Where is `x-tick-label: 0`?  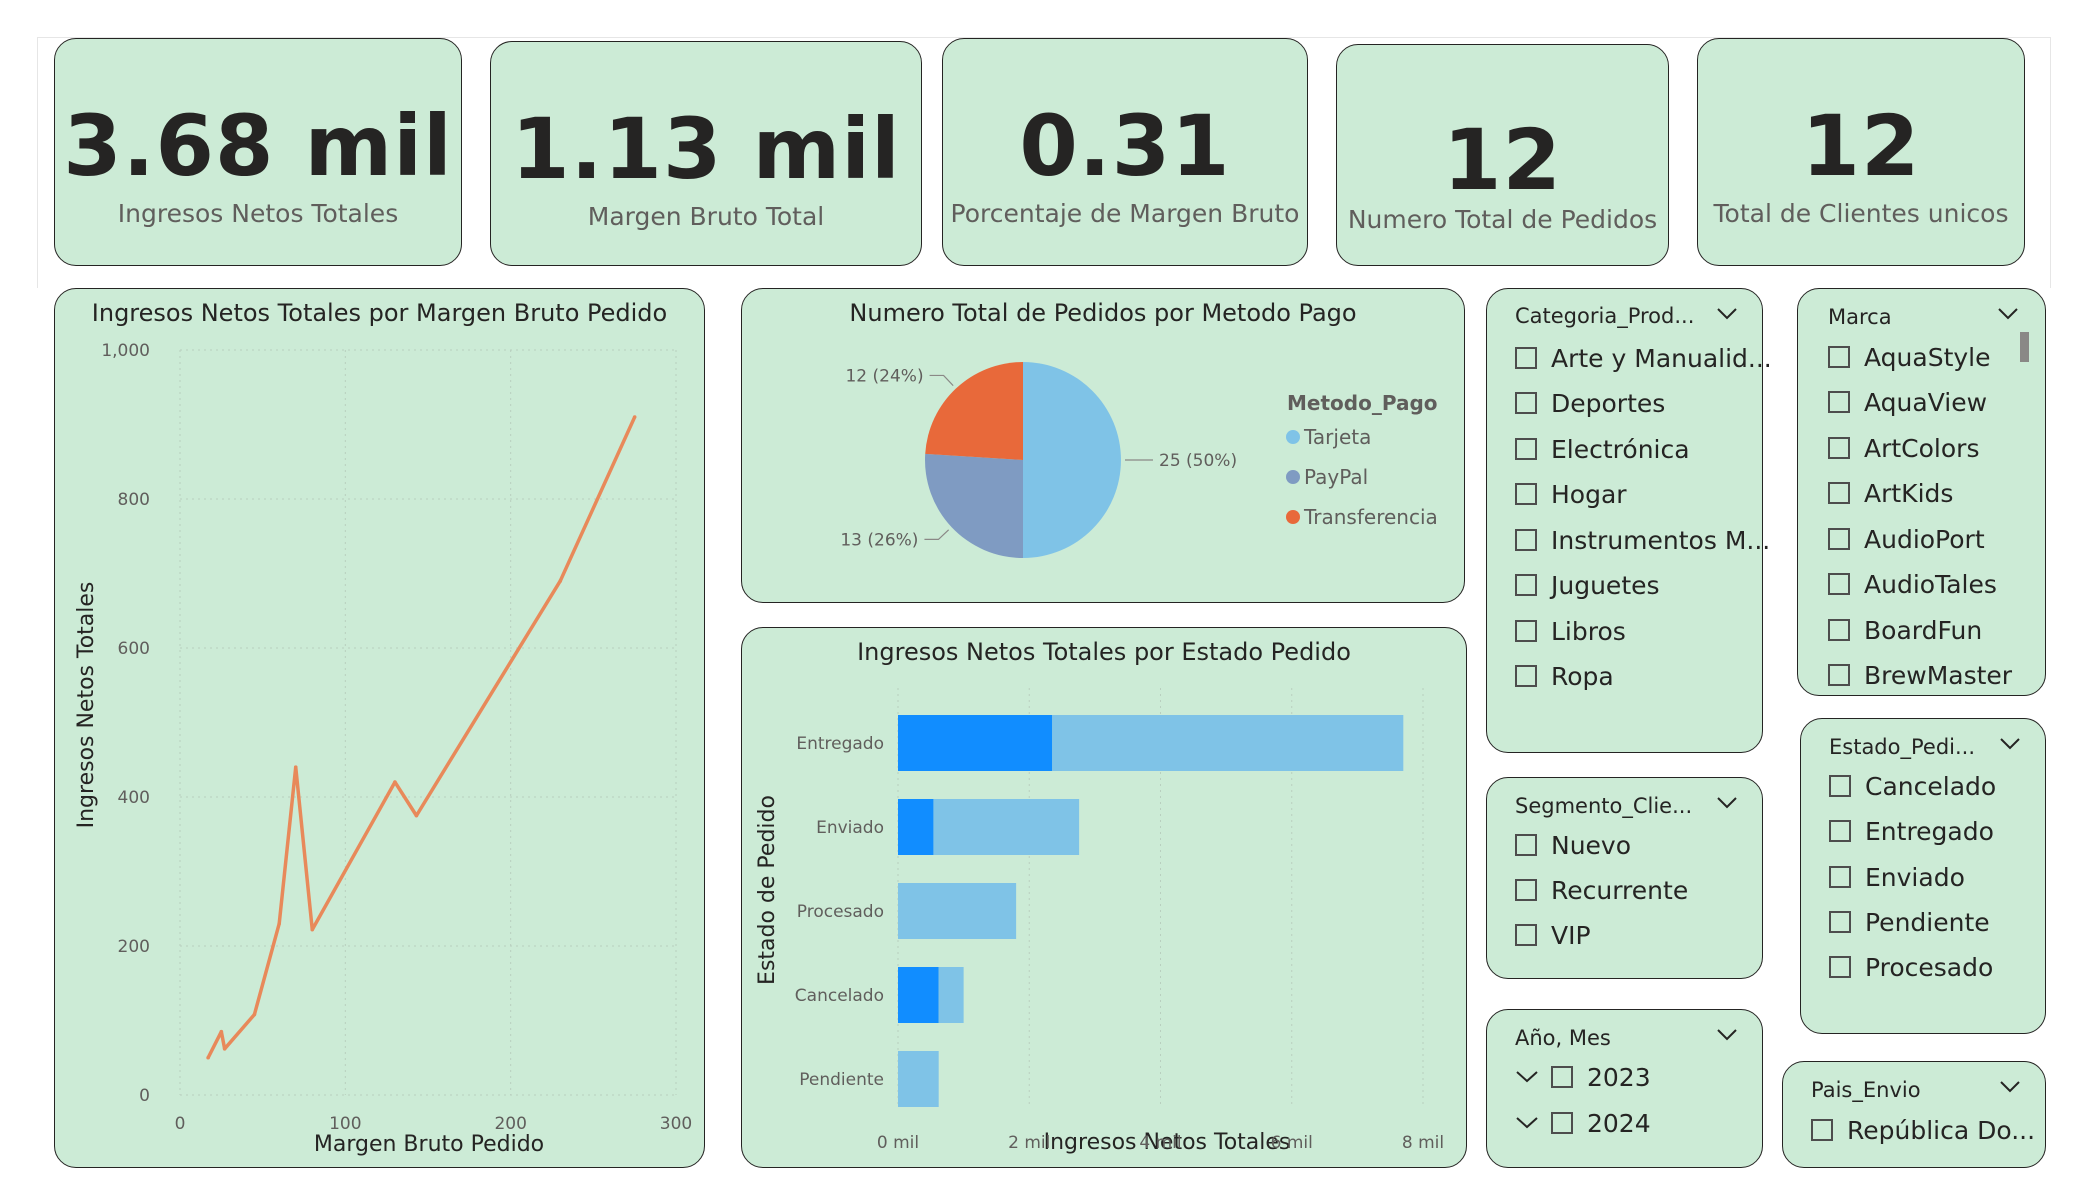 x-tick-label: 0 is located at coordinates (180, 1124).